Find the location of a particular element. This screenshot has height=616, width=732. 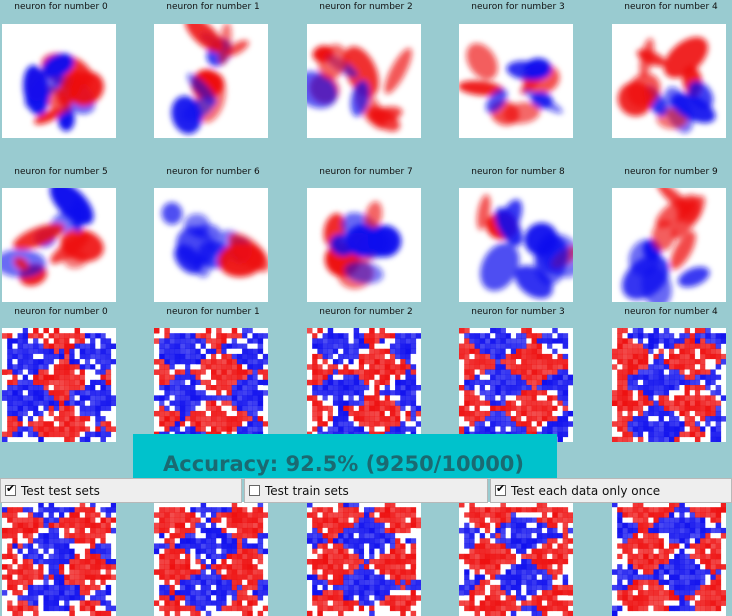

test-train-sets-checkbox: Test train sets is located at coordinates (366, 490).